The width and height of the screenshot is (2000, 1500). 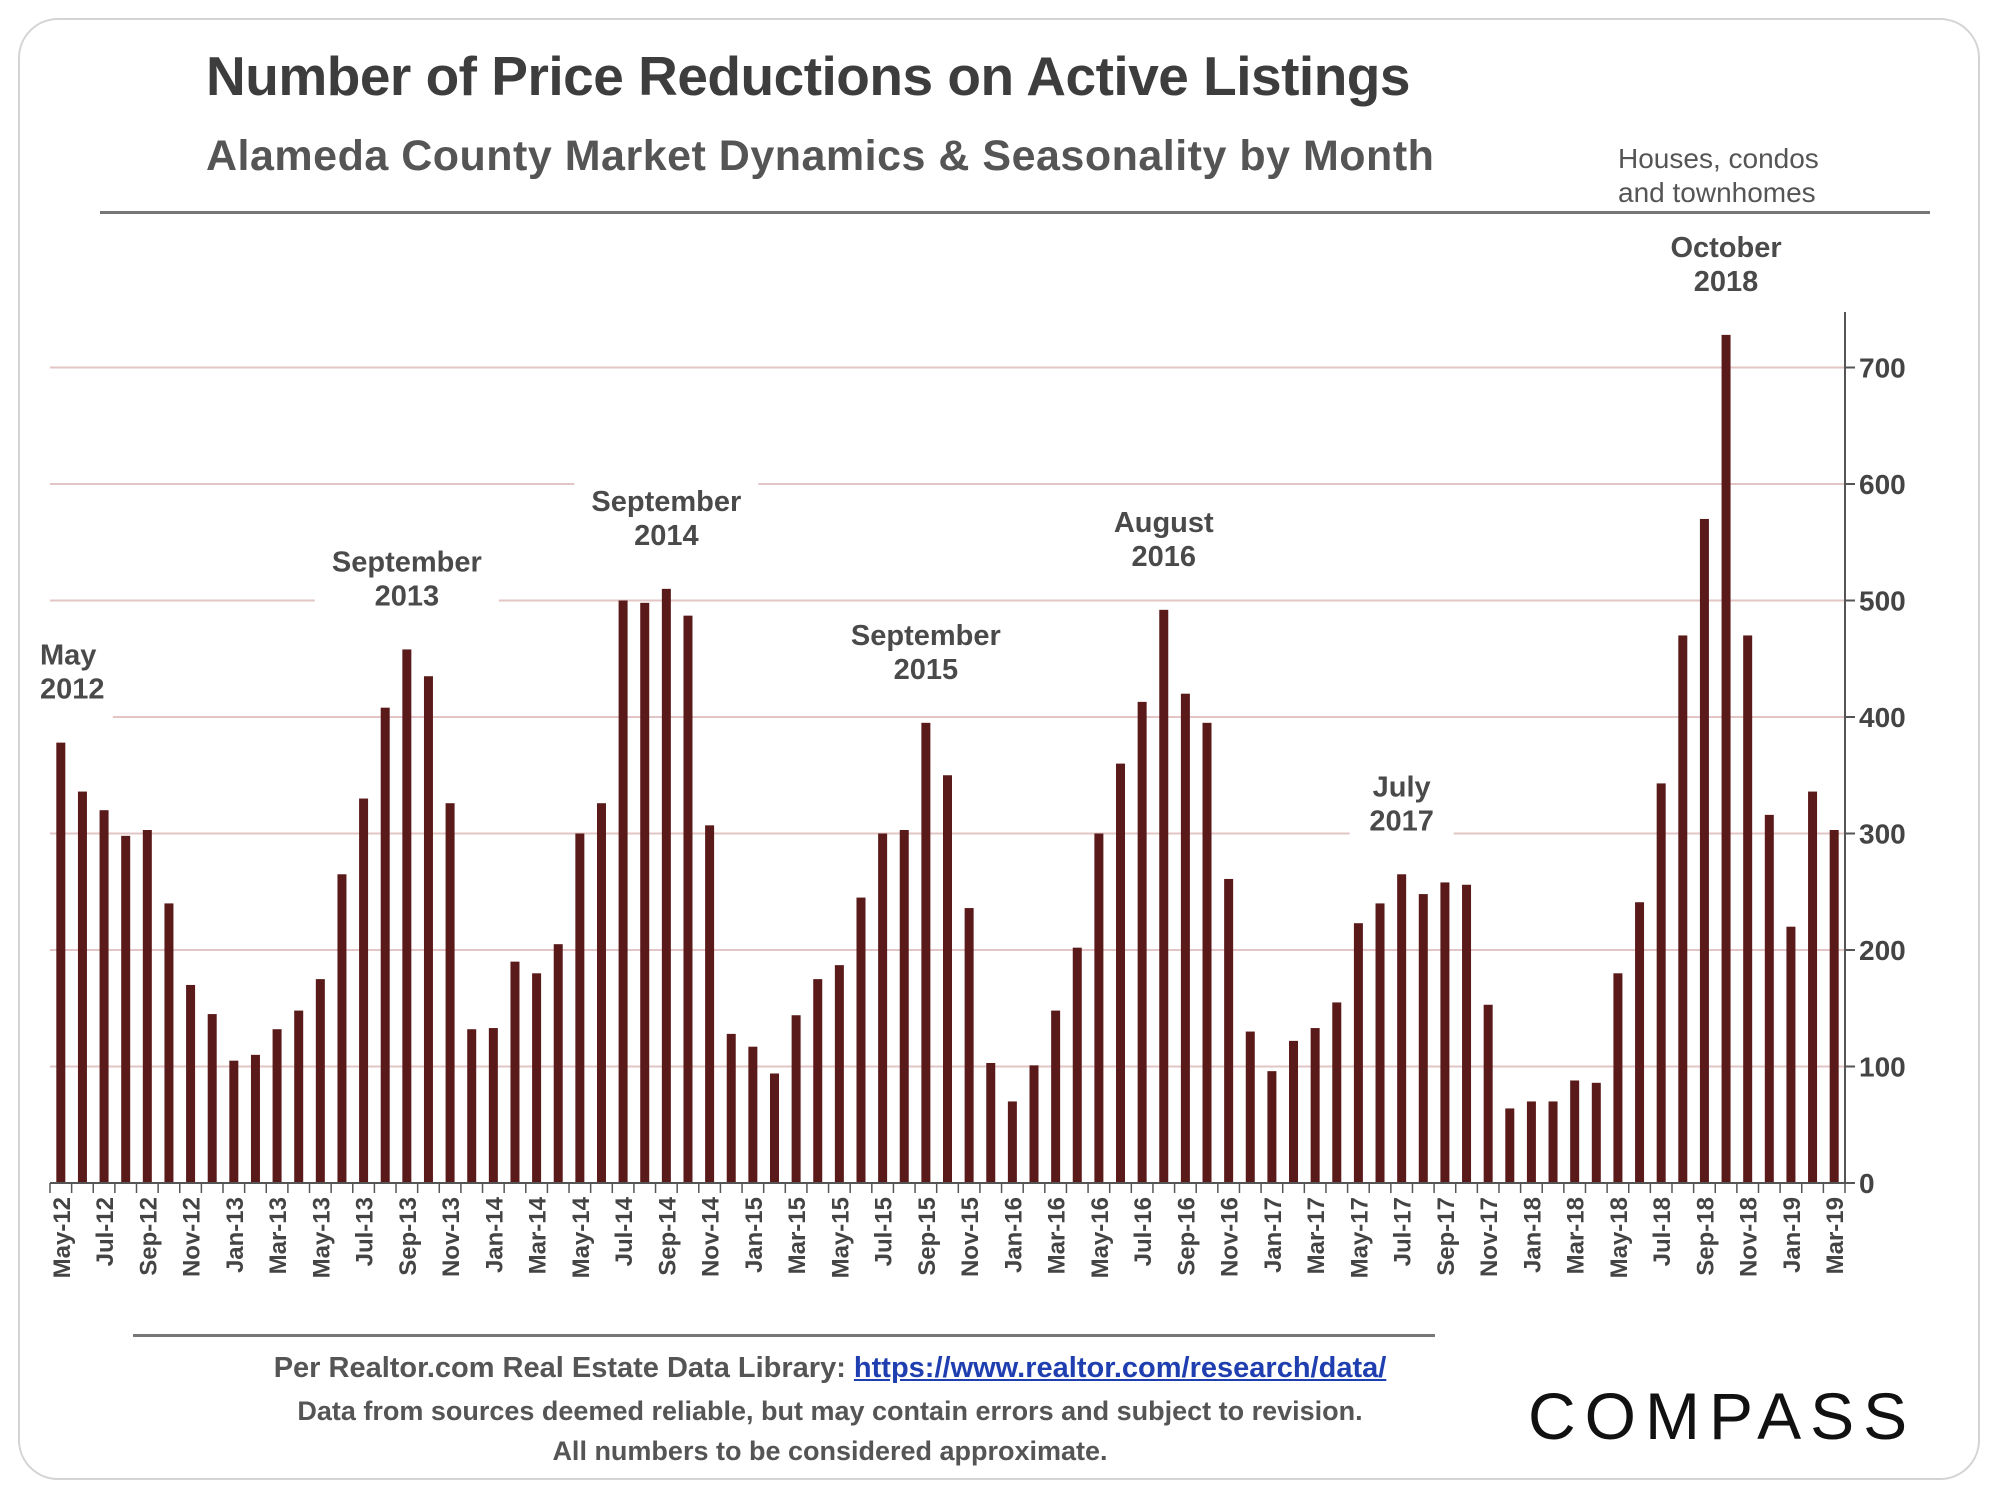 I want to click on annotation-Aug-16-line2: 2016, so click(x=1164, y=557).